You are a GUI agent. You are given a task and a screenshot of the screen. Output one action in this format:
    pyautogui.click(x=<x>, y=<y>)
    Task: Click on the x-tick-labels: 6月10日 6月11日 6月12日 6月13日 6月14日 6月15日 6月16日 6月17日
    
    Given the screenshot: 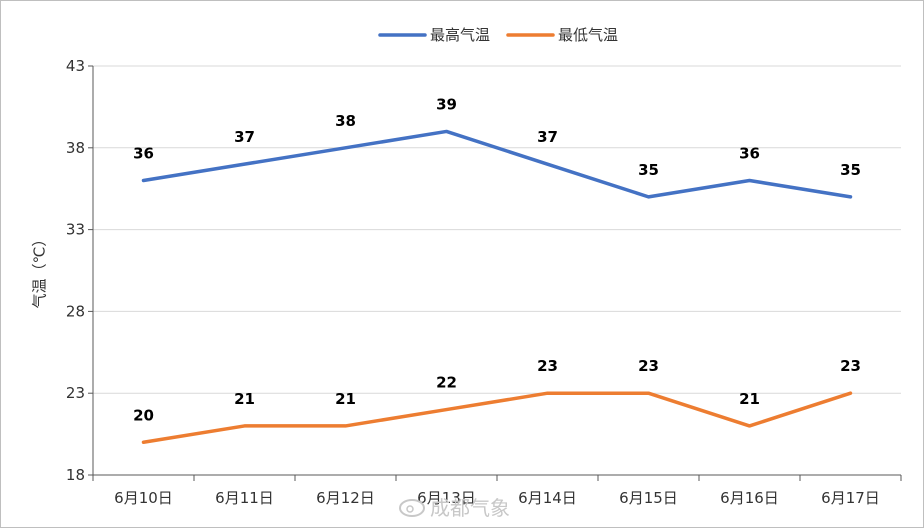 What is the action you would take?
    pyautogui.click(x=497, y=498)
    